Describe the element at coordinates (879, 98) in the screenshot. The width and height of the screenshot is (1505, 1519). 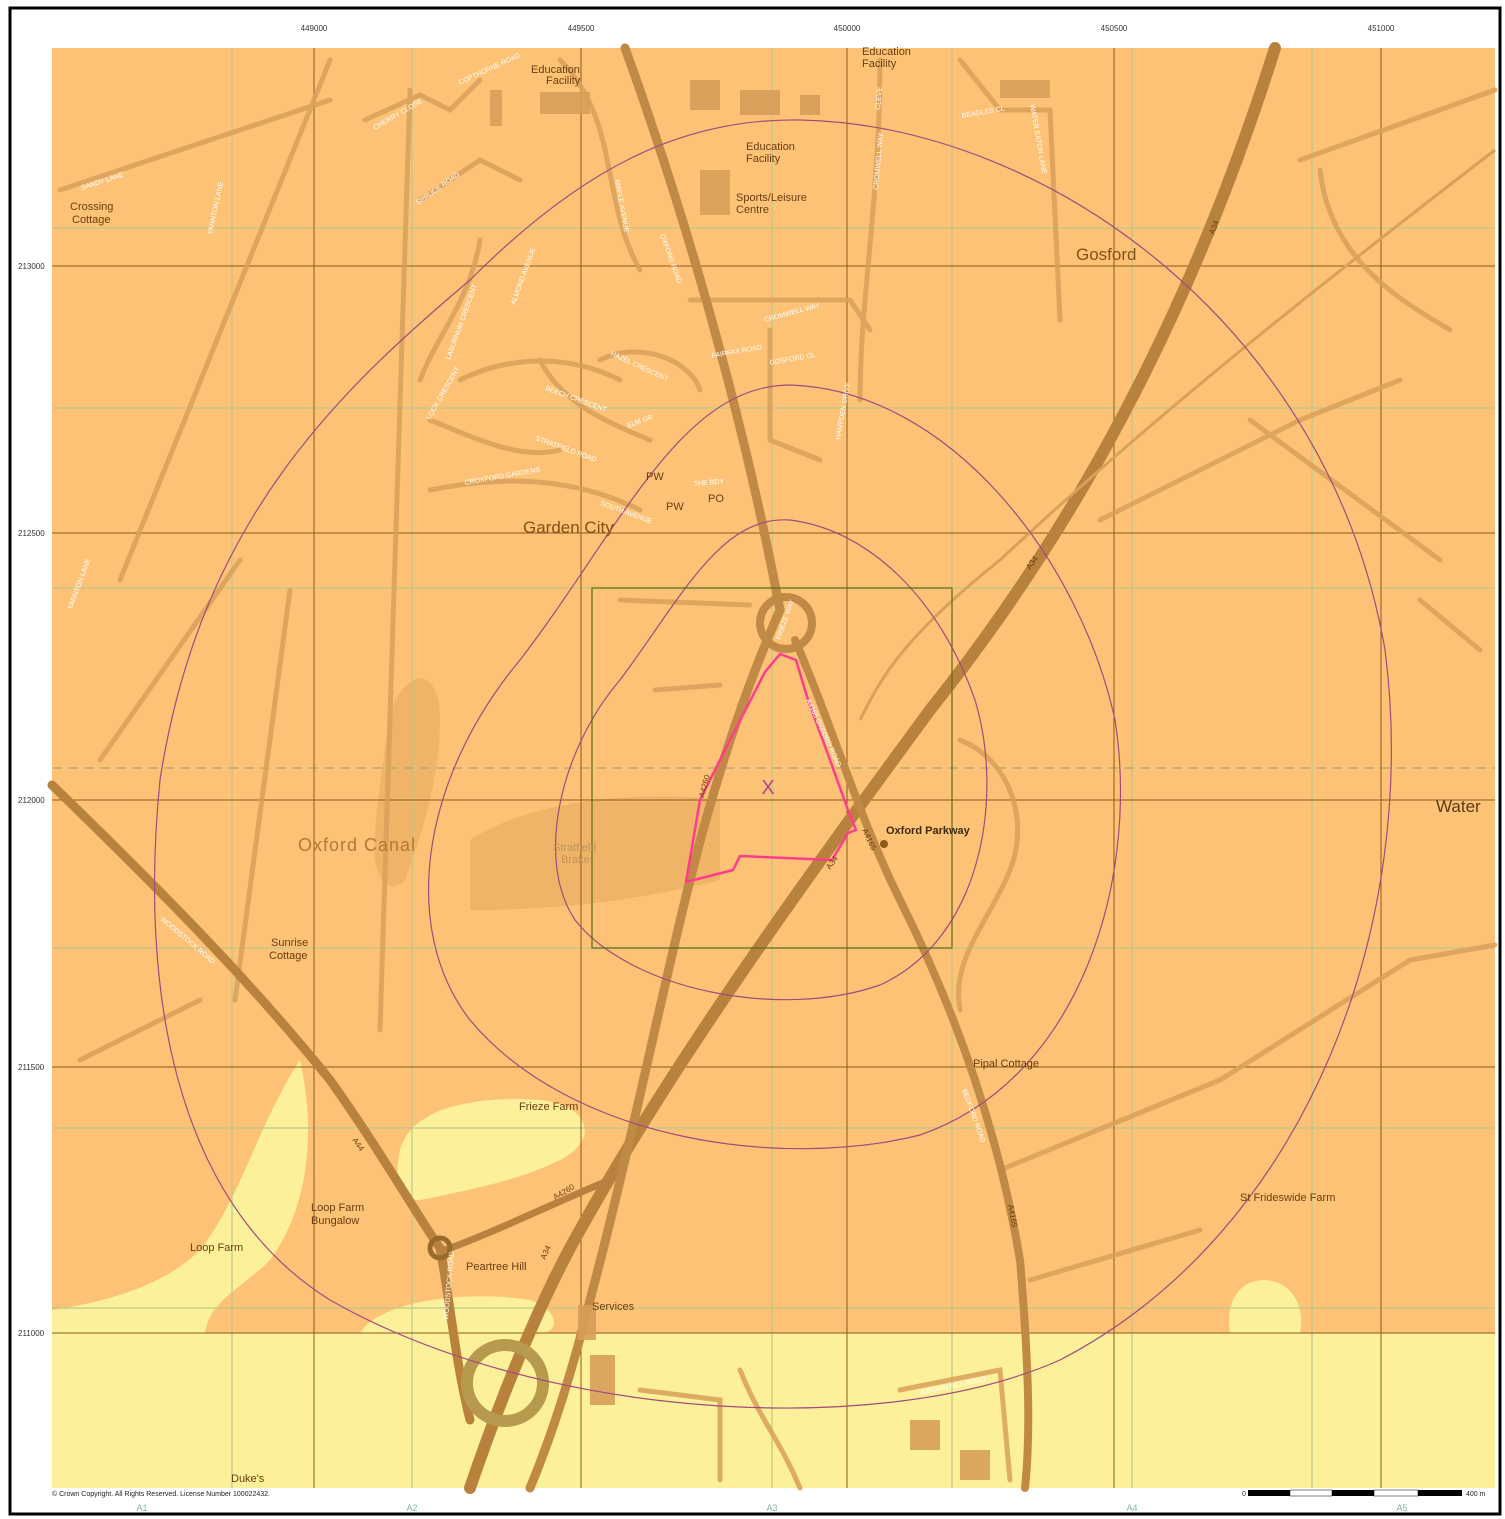
I see `street-label: CLEVE` at that location.